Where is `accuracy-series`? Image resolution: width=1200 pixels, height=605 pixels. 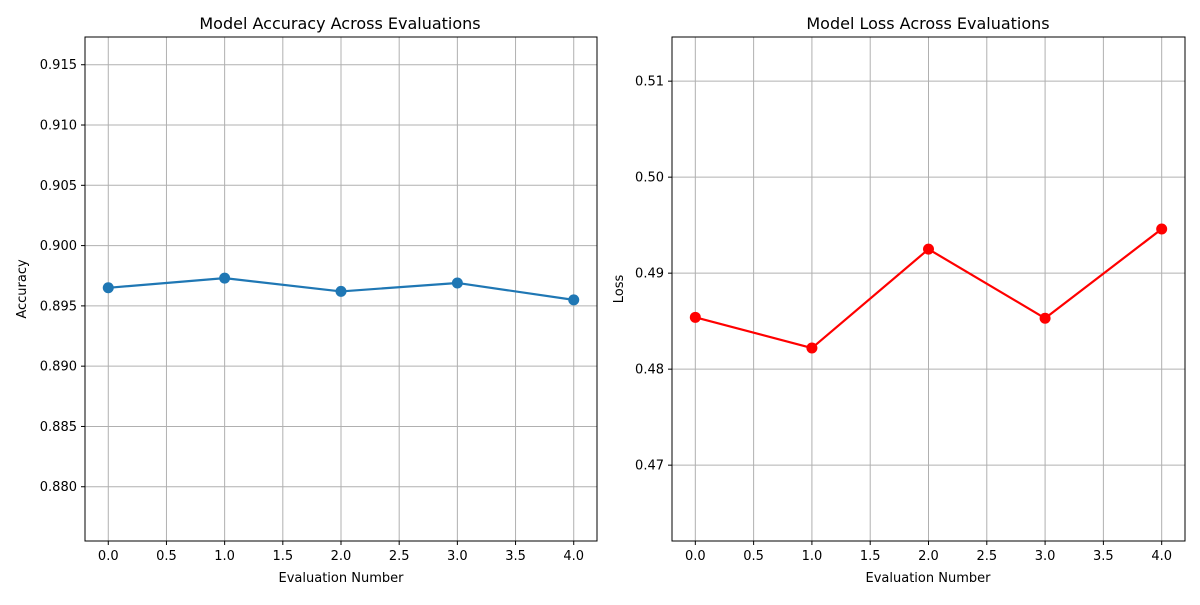 accuracy-series is located at coordinates (341, 289).